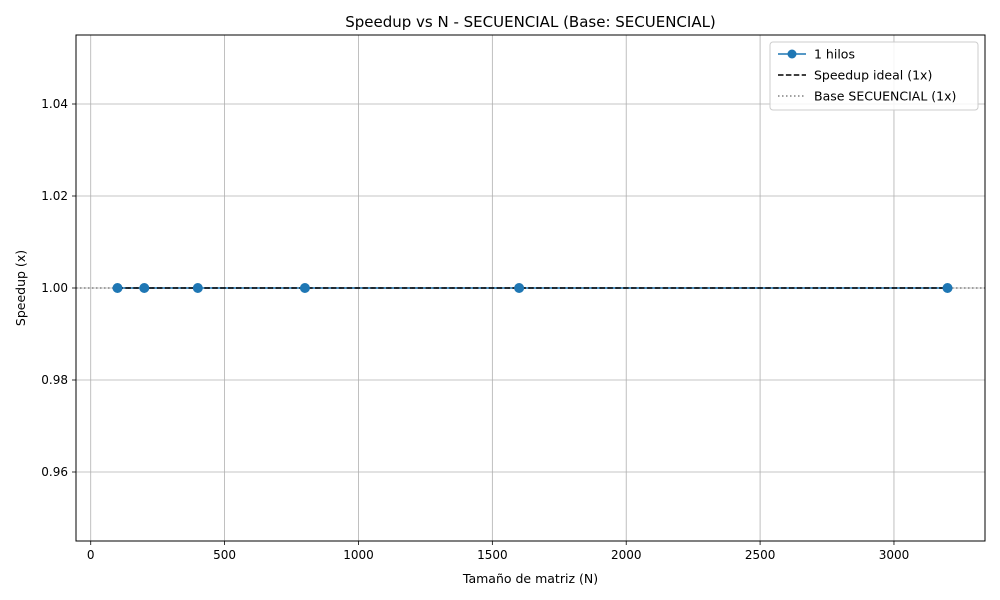 Image resolution: width=1000 pixels, height=600 pixels. I want to click on y-tick-label: 1.02, so click(54, 196).